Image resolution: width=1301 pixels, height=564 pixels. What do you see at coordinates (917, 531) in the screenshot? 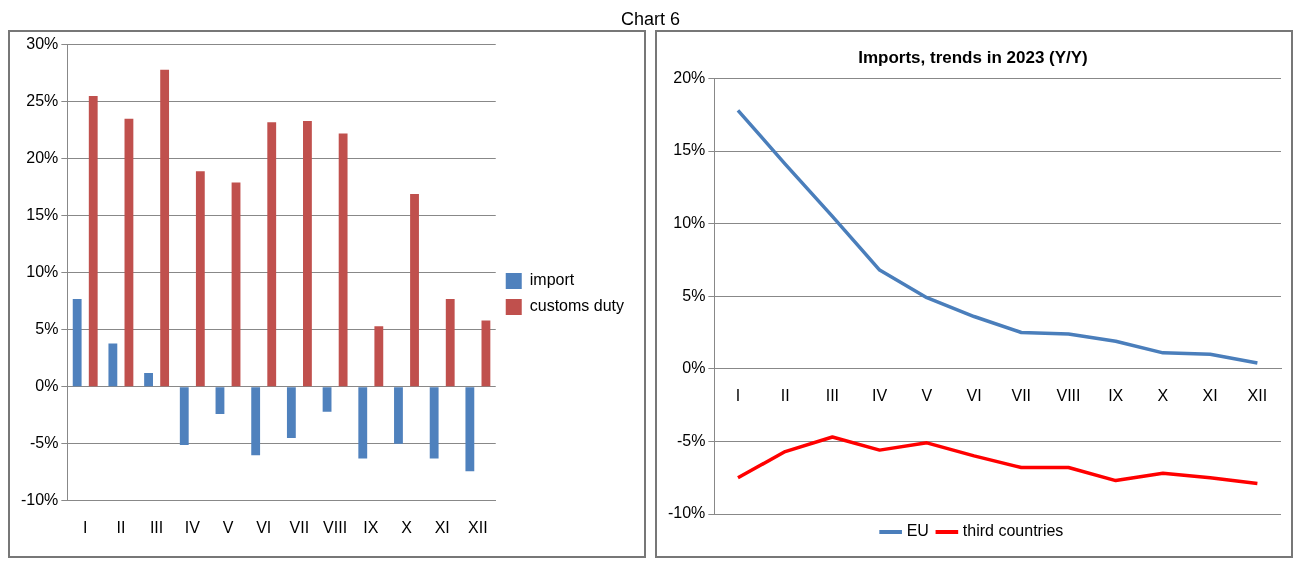
I see `legend-label: EU` at bounding box center [917, 531].